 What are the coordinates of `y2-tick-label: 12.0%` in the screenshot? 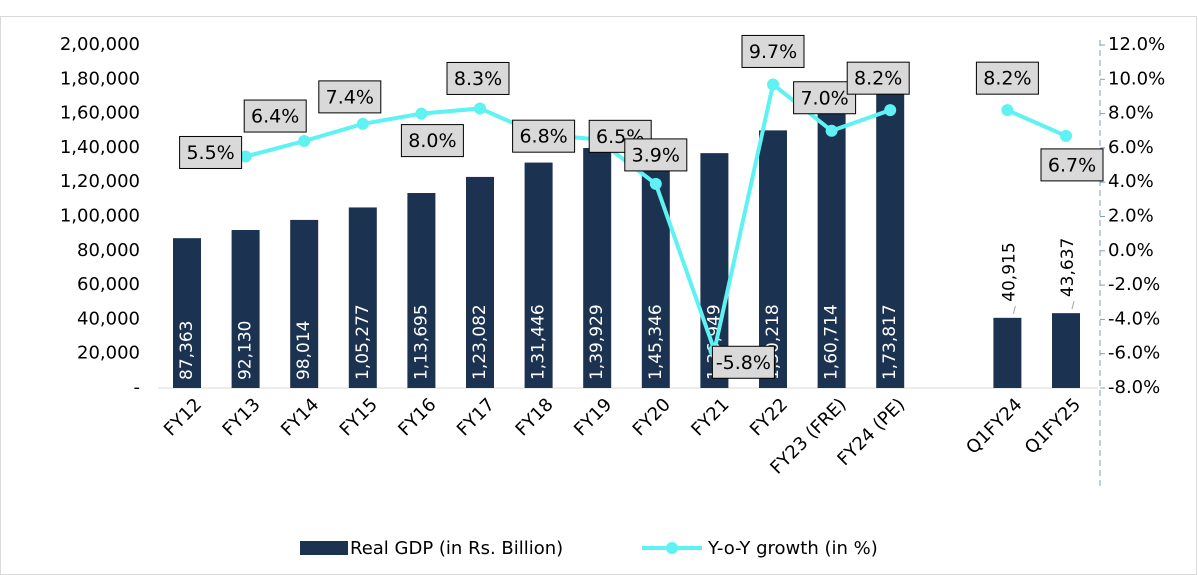 It's located at (1136, 44).